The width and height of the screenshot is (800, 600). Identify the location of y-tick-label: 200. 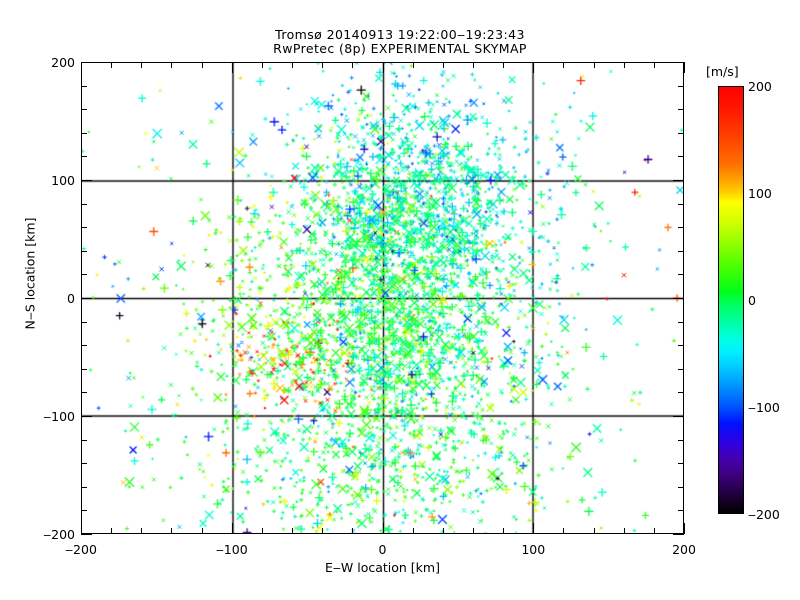
(63, 62).